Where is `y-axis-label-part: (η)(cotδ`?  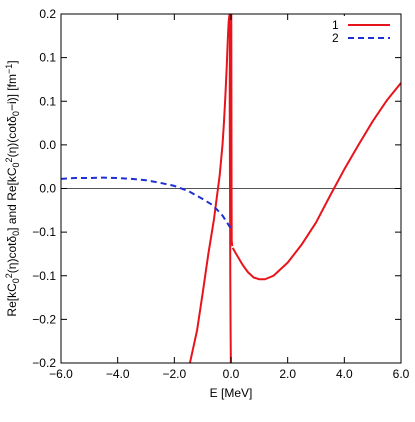 y-axis-label-part: (η)(cotδ is located at coordinates (12, 137).